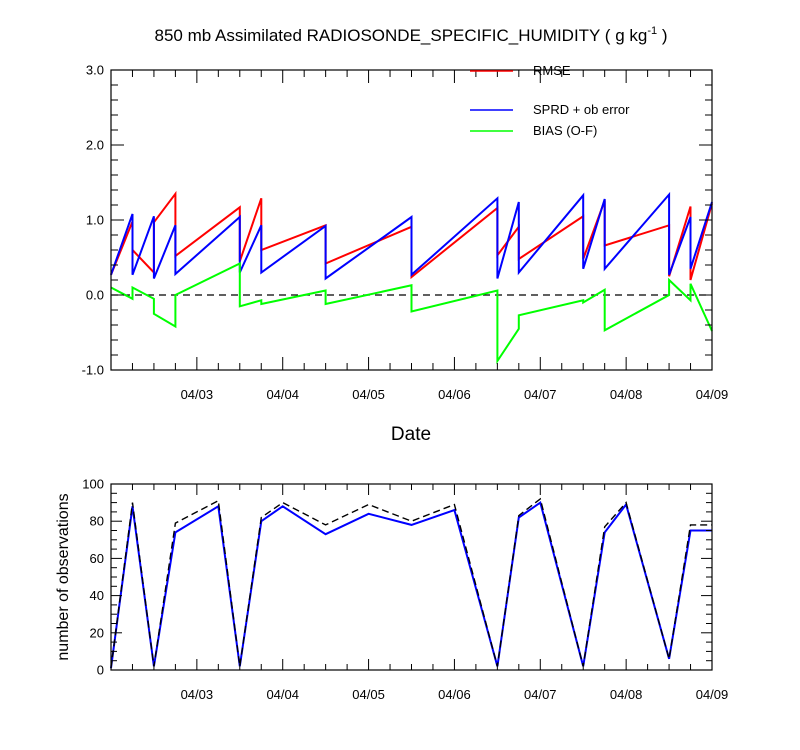 This screenshot has height=750, width=800. Describe the element at coordinates (97, 521) in the screenshot. I see `bottom-y-tick-label: 80` at that location.